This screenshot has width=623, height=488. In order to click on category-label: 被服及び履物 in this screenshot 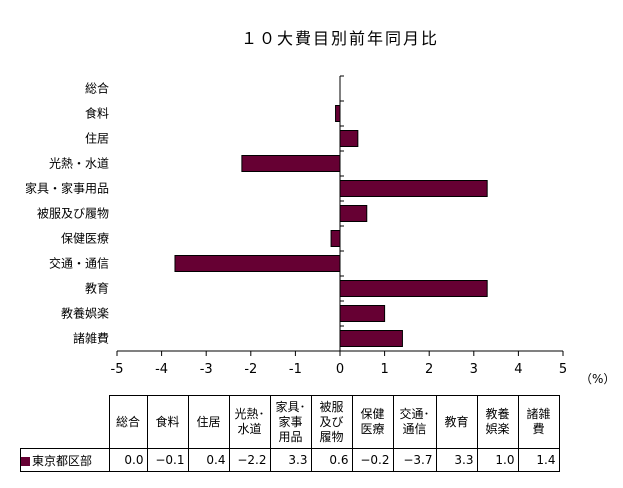, I will do `click(73, 214)`.